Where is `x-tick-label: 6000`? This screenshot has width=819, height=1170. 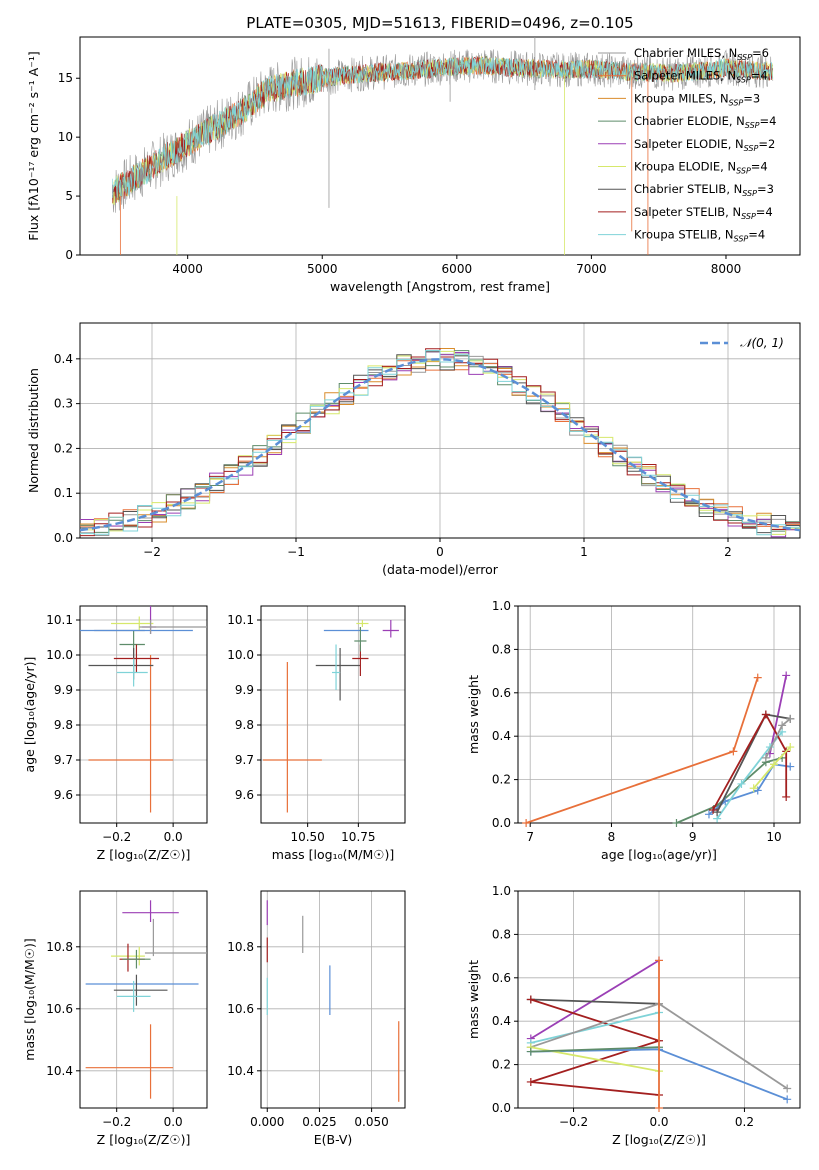
x-tick-label: 6000 is located at coordinates (457, 269).